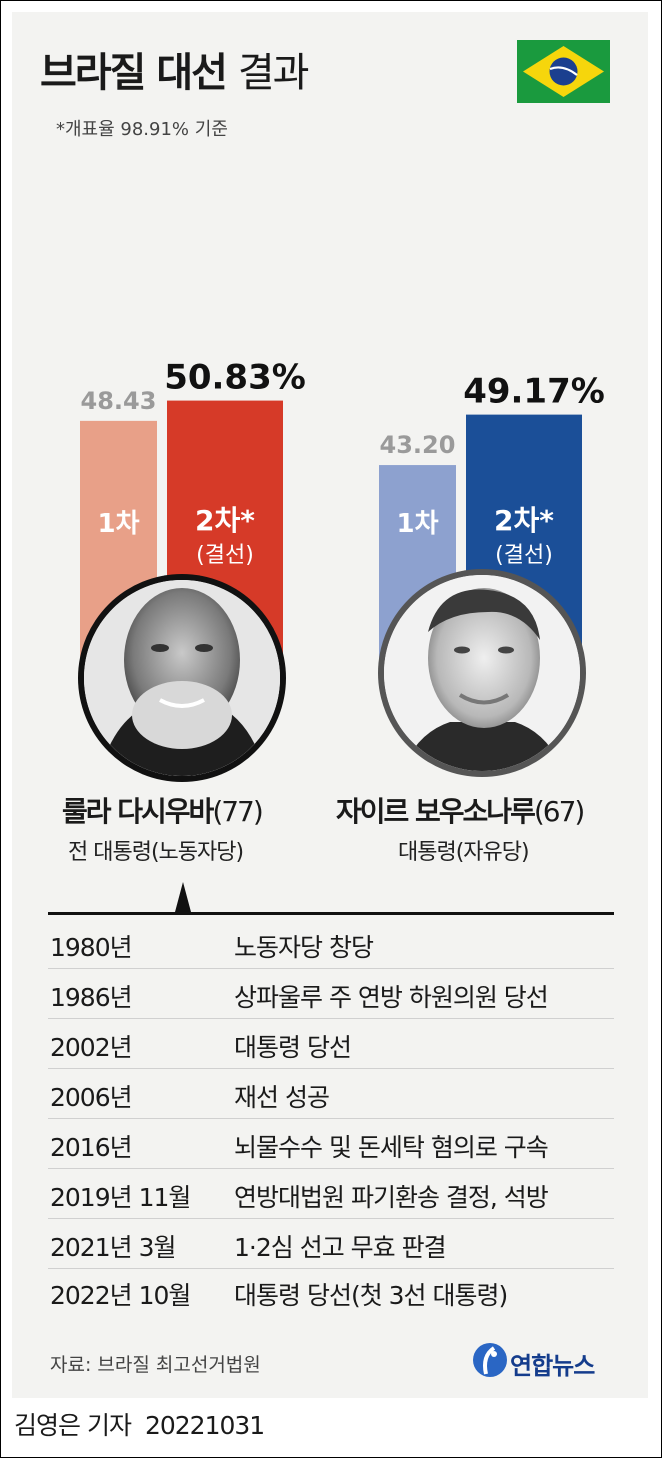  I want to click on timeline-year: 1980년, so click(91, 947).